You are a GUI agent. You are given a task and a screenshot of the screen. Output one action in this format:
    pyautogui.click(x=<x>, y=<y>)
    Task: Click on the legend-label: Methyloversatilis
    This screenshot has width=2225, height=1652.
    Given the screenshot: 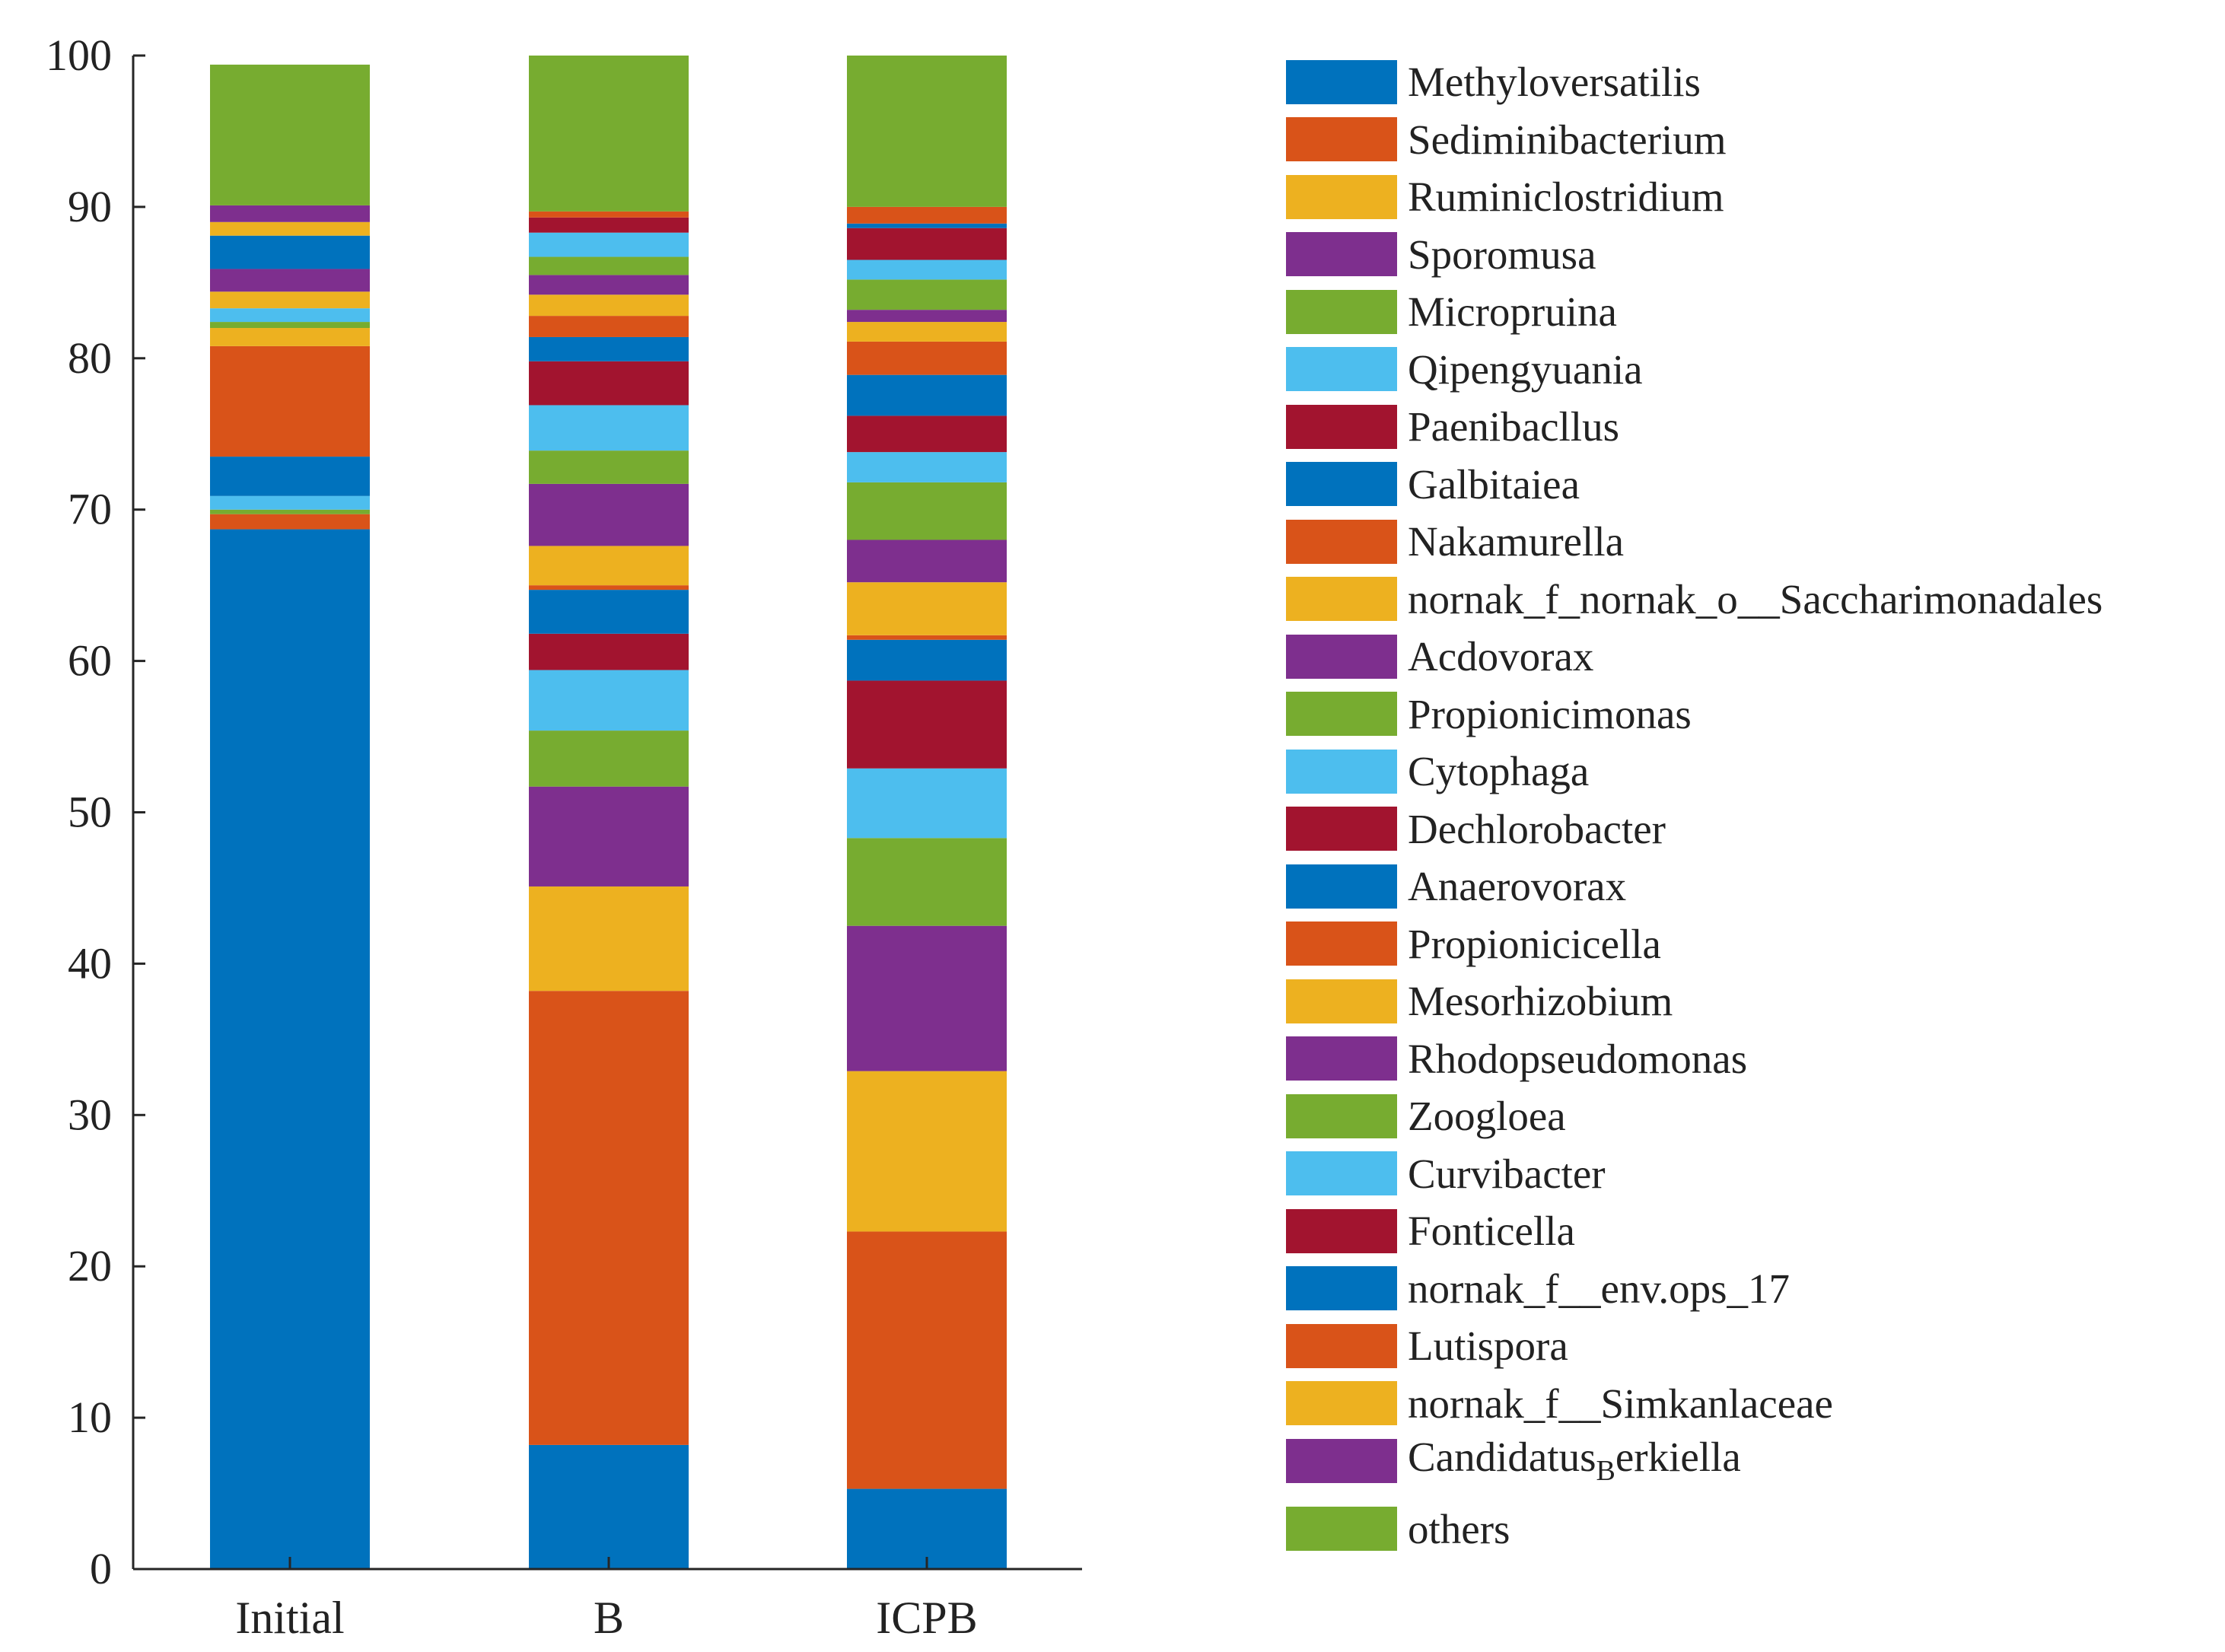 What is the action you would take?
    pyautogui.click(x=1554, y=82)
    